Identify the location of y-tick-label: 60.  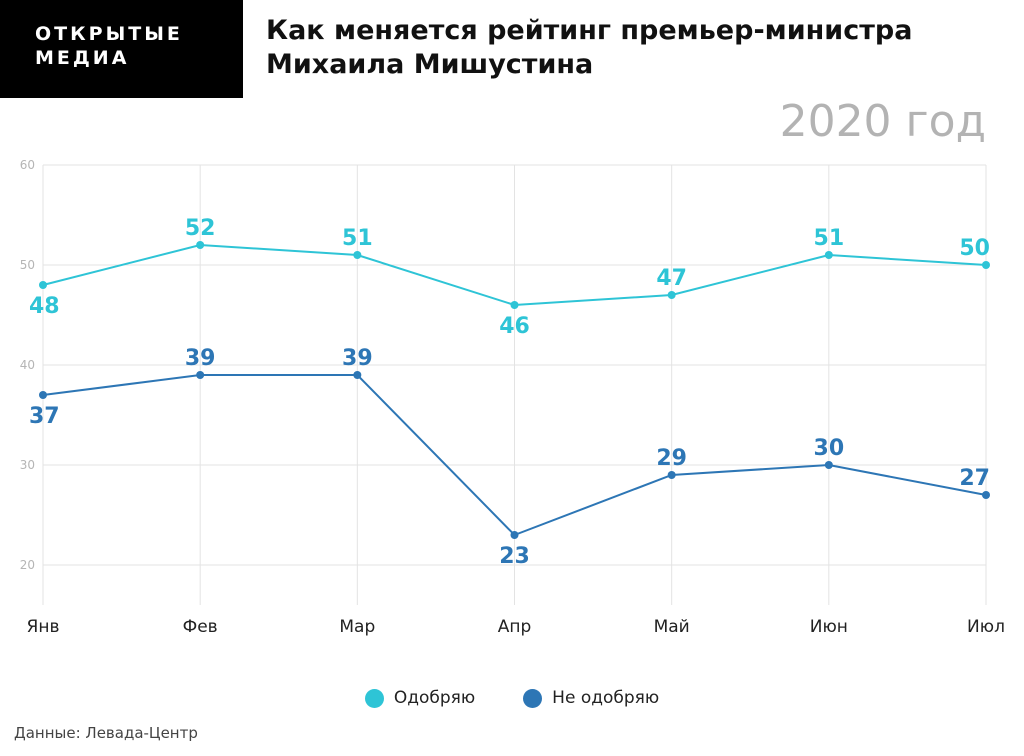
(27, 165).